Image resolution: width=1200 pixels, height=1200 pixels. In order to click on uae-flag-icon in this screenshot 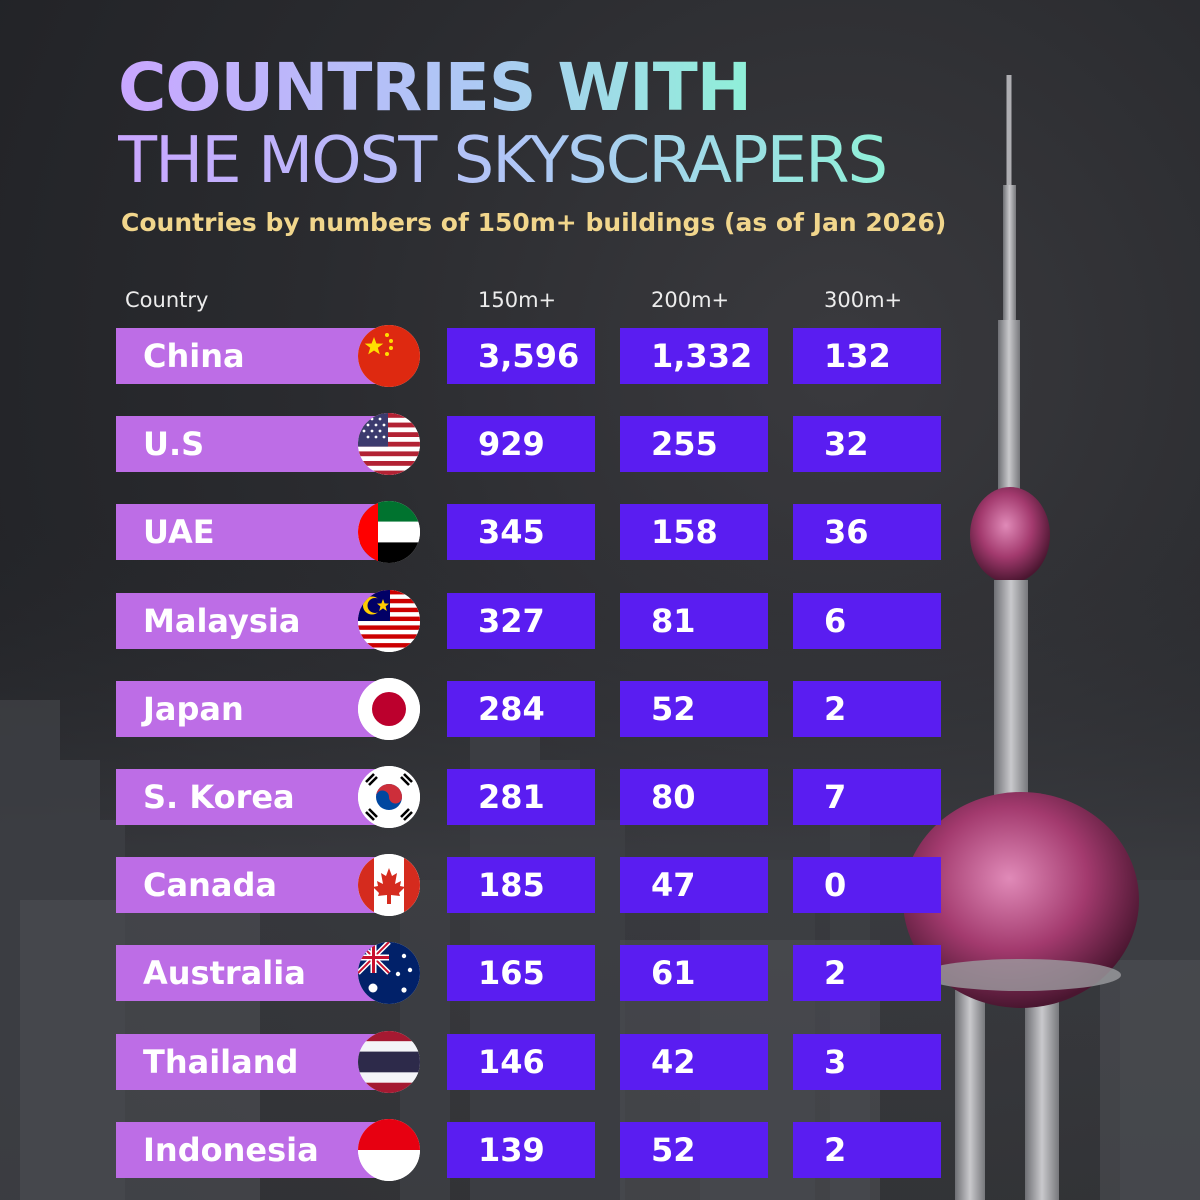, I will do `click(389, 532)`.